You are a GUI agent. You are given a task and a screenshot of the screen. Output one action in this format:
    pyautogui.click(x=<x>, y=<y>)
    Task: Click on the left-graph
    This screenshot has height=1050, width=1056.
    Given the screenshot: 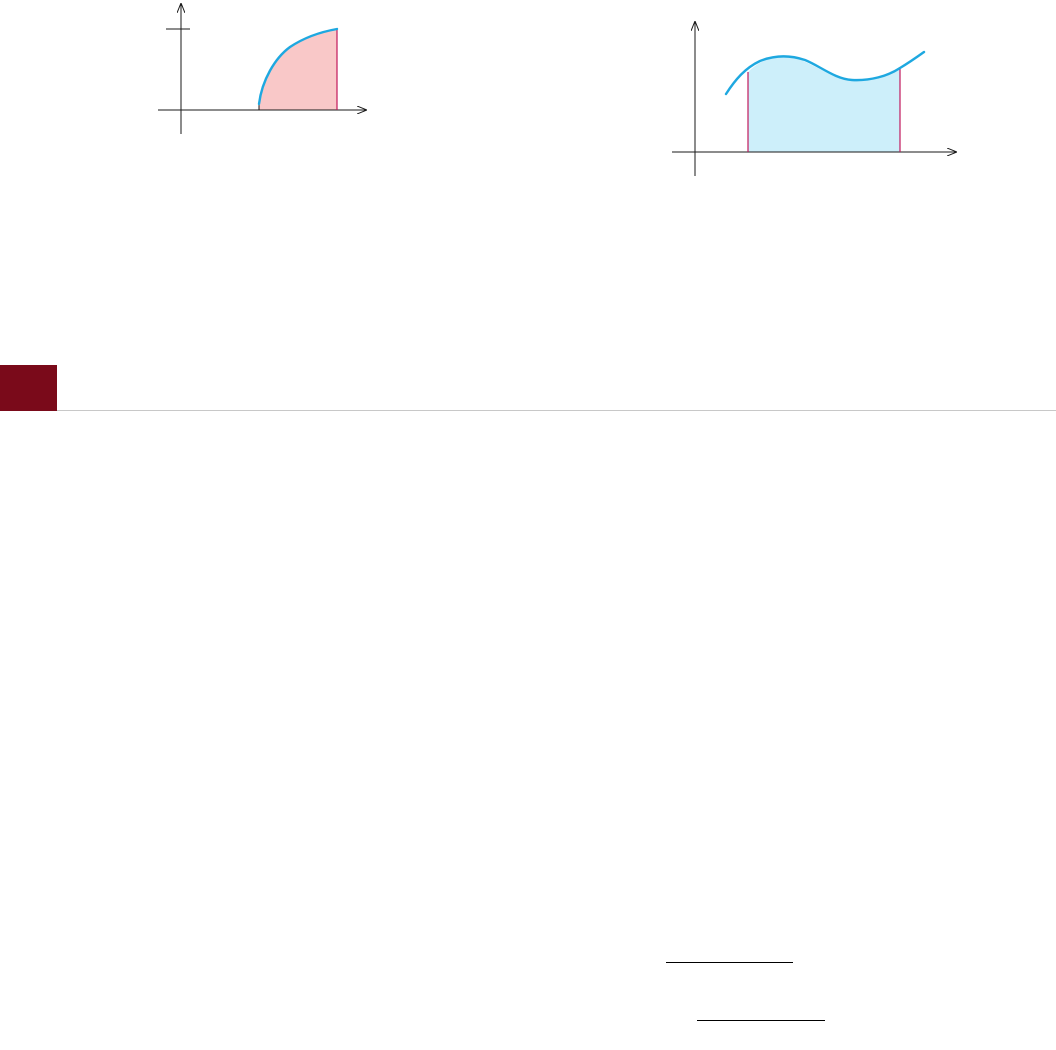 What is the action you would take?
    pyautogui.click(x=262, y=69)
    